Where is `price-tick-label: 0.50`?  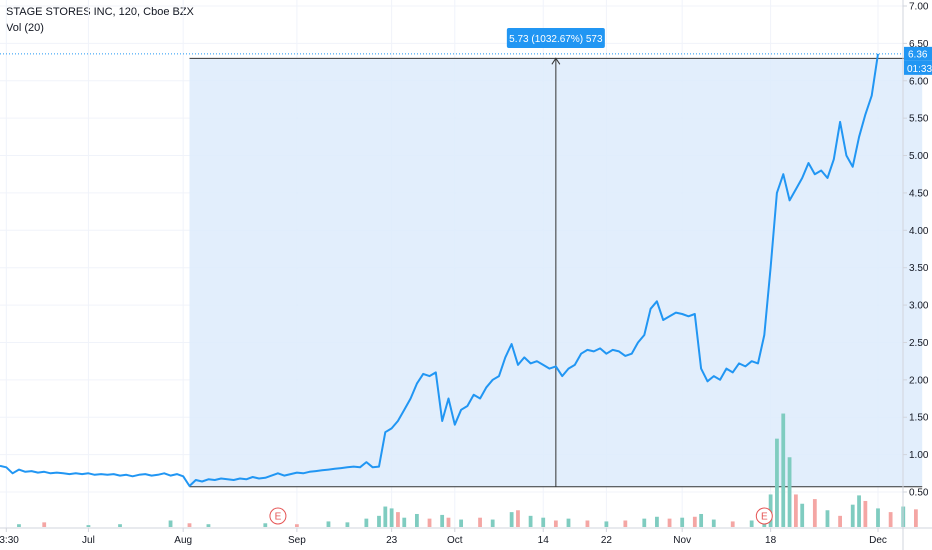 price-tick-label: 0.50 is located at coordinates (919, 493).